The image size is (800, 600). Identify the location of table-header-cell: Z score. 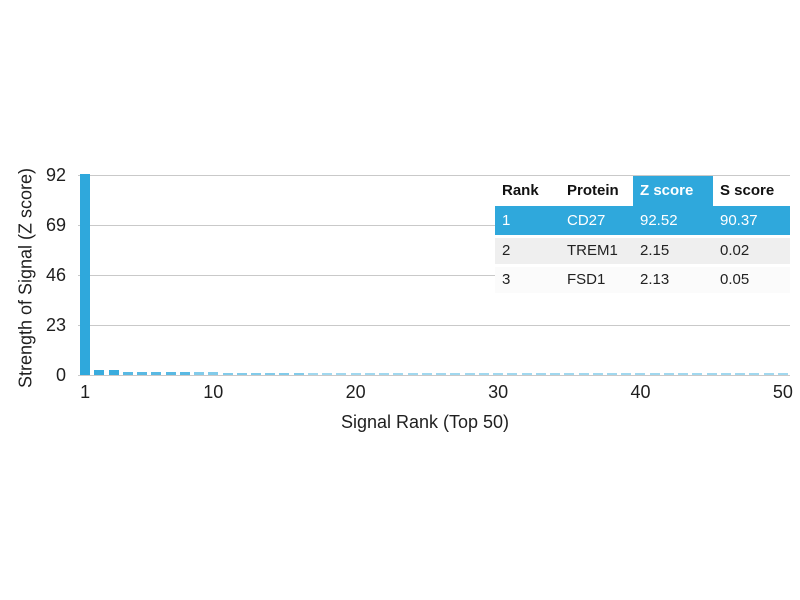
(673, 191).